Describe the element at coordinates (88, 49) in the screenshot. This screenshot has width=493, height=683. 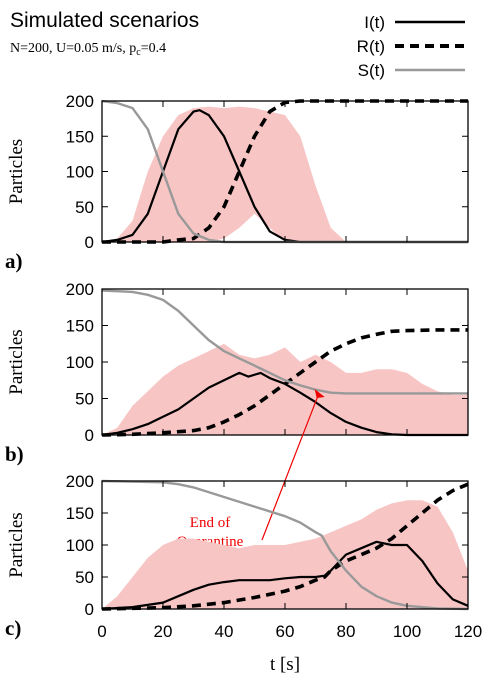
I see `figure-subtitle: N=200, U=0.05 m/s, pc=0.4` at that location.